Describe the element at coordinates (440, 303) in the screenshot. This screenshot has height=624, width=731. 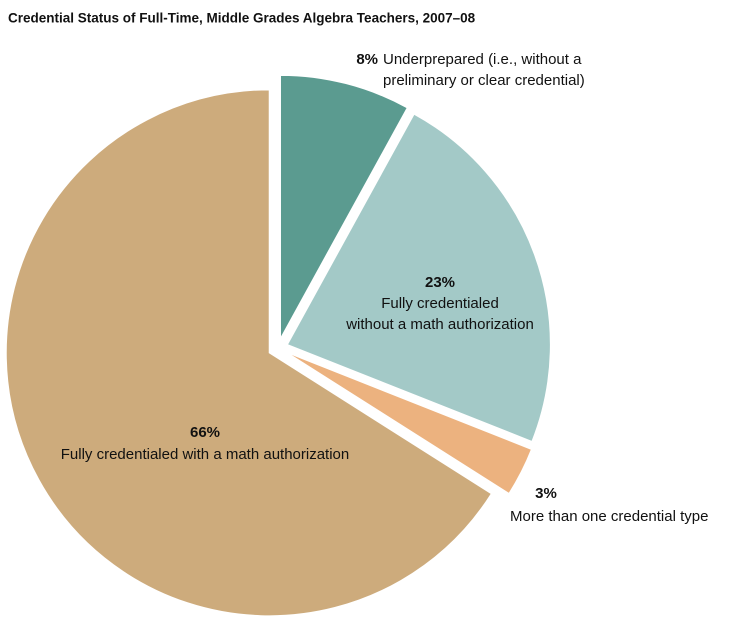
I see `slice-category-label: Fully credentialed` at that location.